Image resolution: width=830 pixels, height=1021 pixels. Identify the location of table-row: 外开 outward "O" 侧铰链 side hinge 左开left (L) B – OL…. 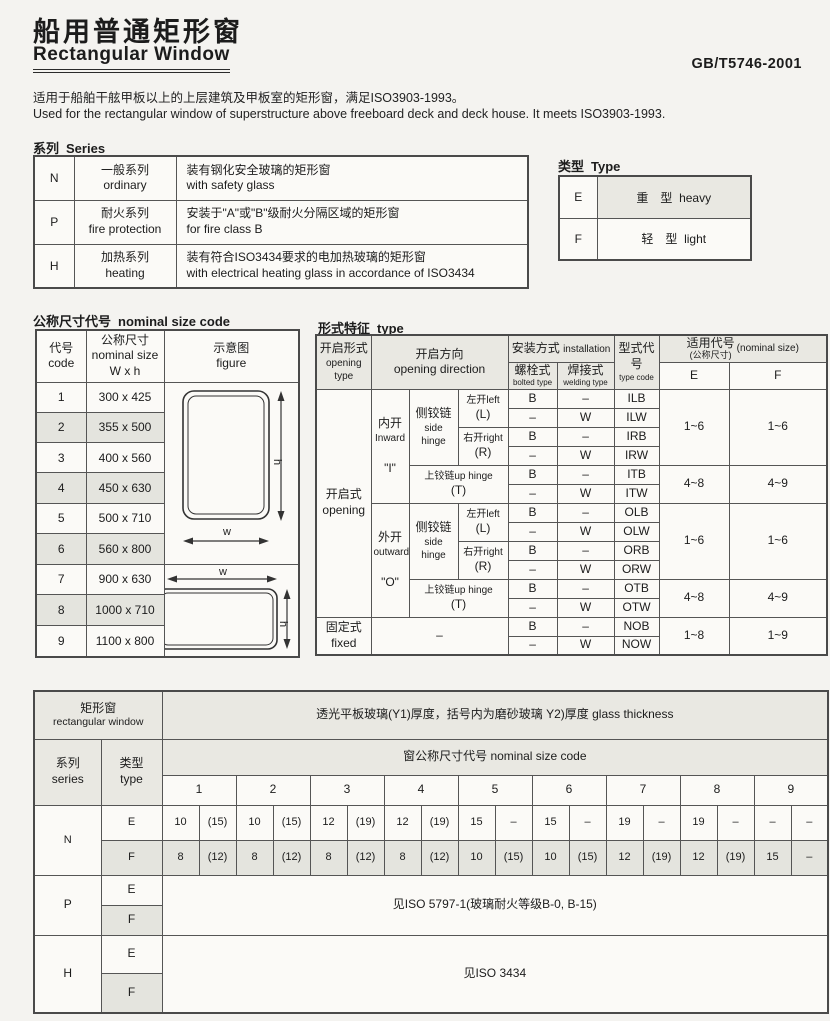
(572, 560).